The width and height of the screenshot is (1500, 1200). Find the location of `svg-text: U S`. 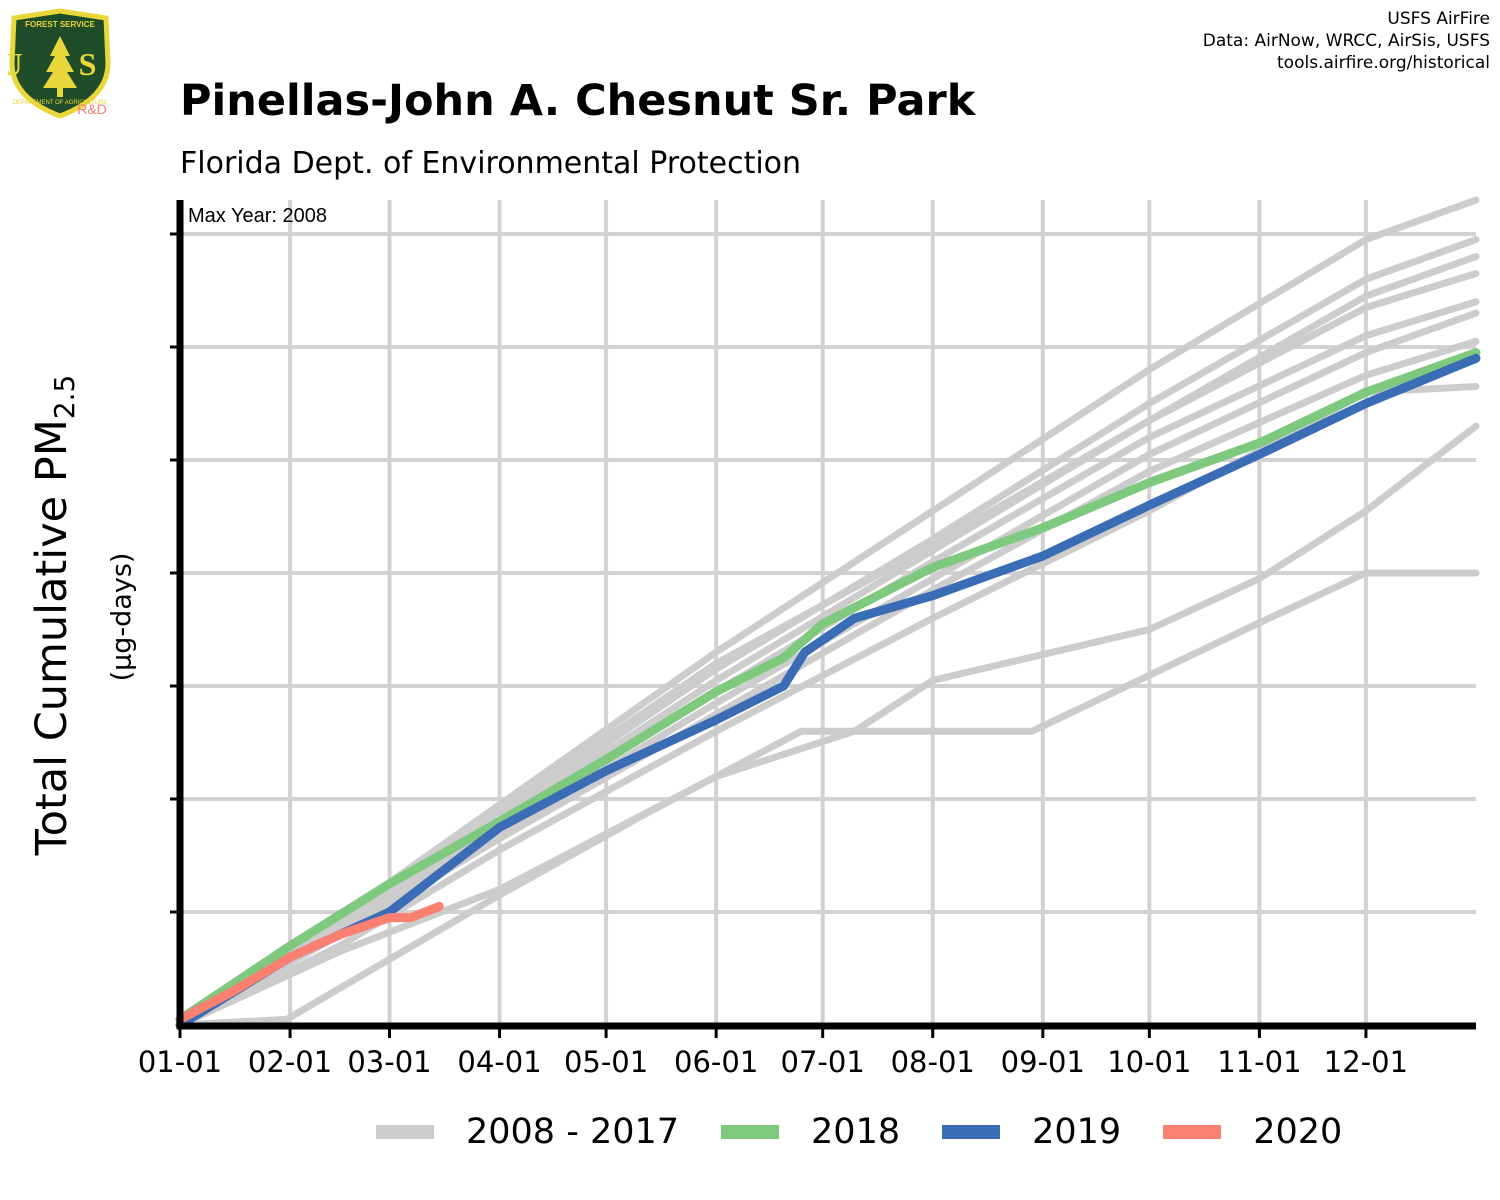

svg-text: U S is located at coordinates (60, 64).